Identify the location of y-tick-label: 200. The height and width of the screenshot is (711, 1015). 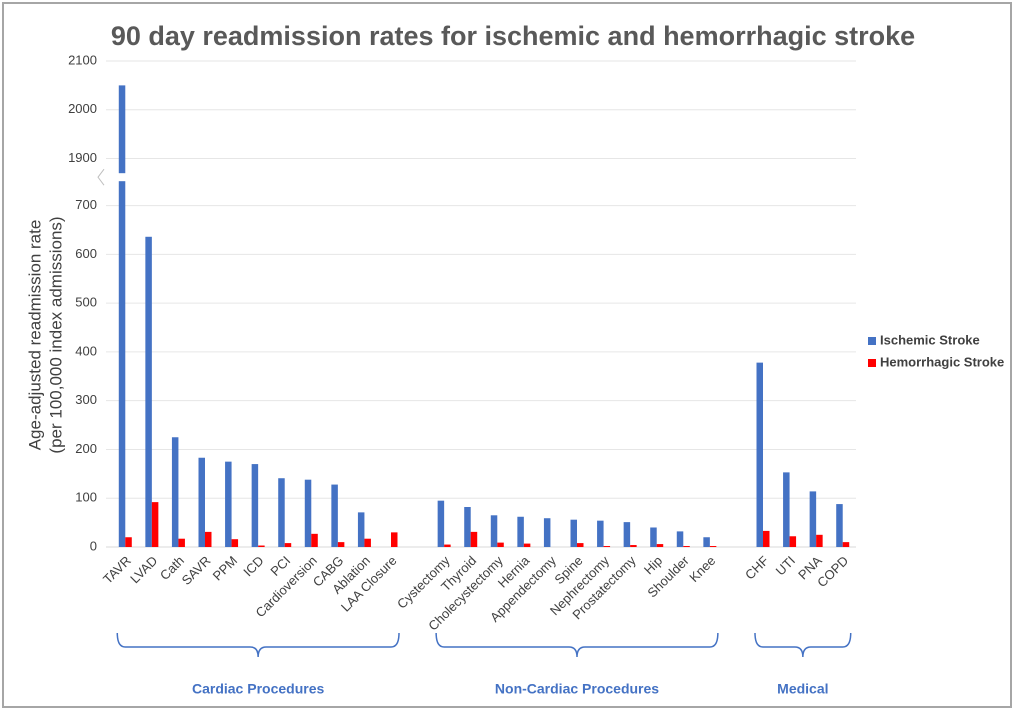
(86, 448).